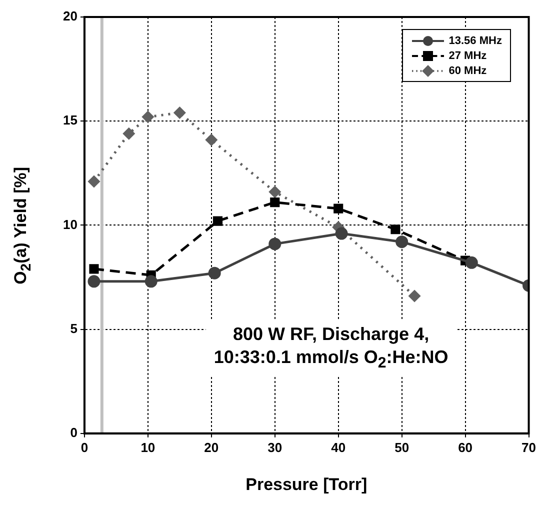  Describe the element at coordinates (467, 56) in the screenshot. I see `legend-label: 27 MHz` at that location.